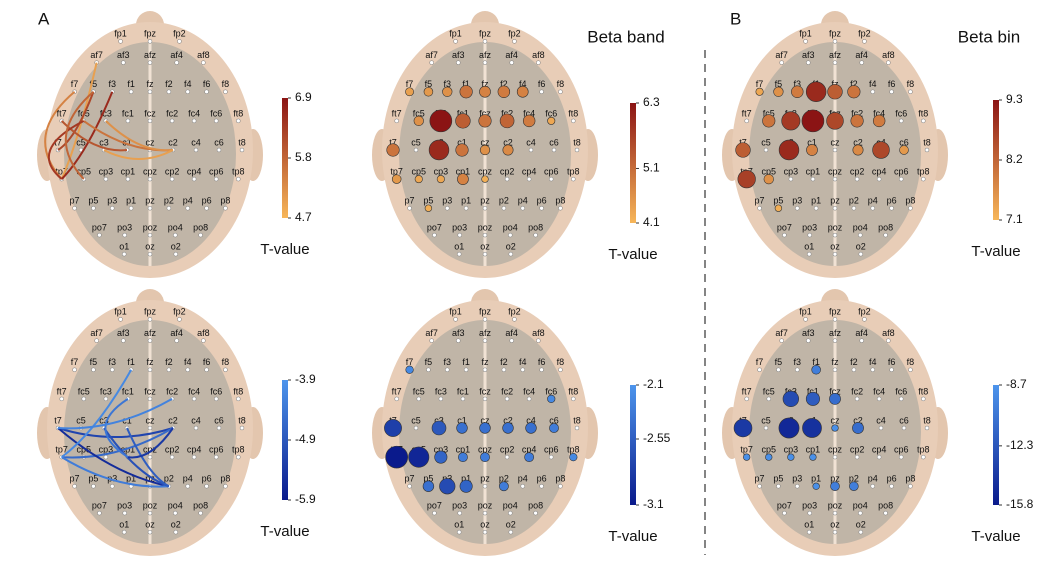 The image size is (1045, 568). I want to click on colorbar-label: T-value, so click(632, 536).